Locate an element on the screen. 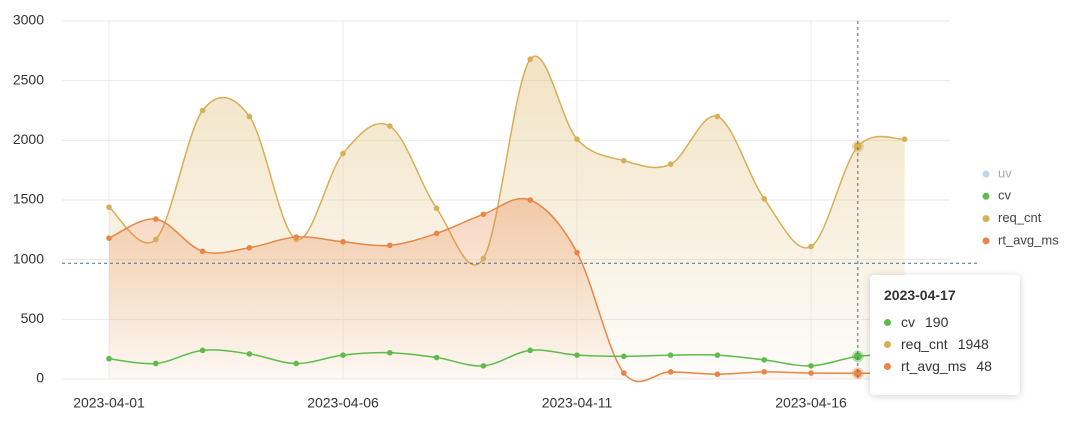  y-tick-label: 0 is located at coordinates (40, 378).